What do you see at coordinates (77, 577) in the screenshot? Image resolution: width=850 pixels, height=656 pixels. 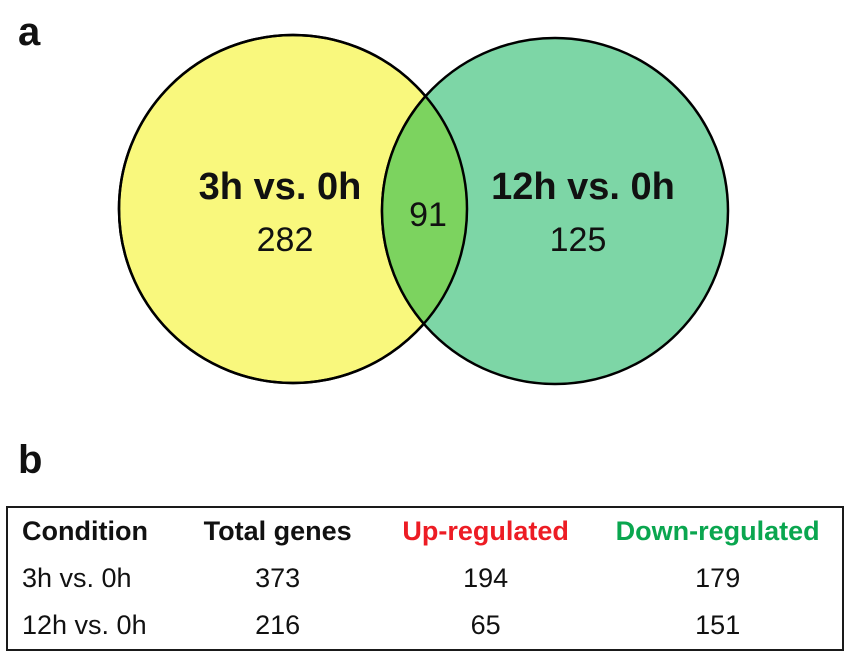 I see `cell-condition: 3h vs. 0h` at bounding box center [77, 577].